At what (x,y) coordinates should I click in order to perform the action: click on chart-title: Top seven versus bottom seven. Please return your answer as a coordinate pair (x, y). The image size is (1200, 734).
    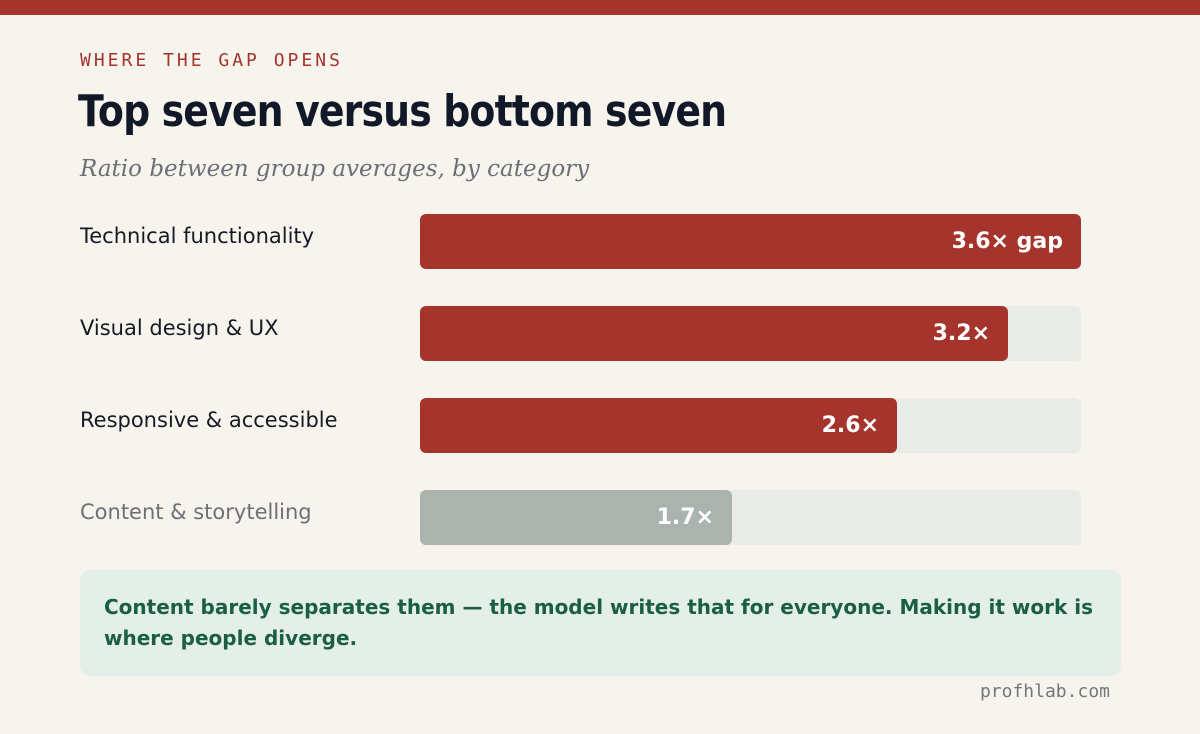
    Looking at the image, I should click on (402, 111).